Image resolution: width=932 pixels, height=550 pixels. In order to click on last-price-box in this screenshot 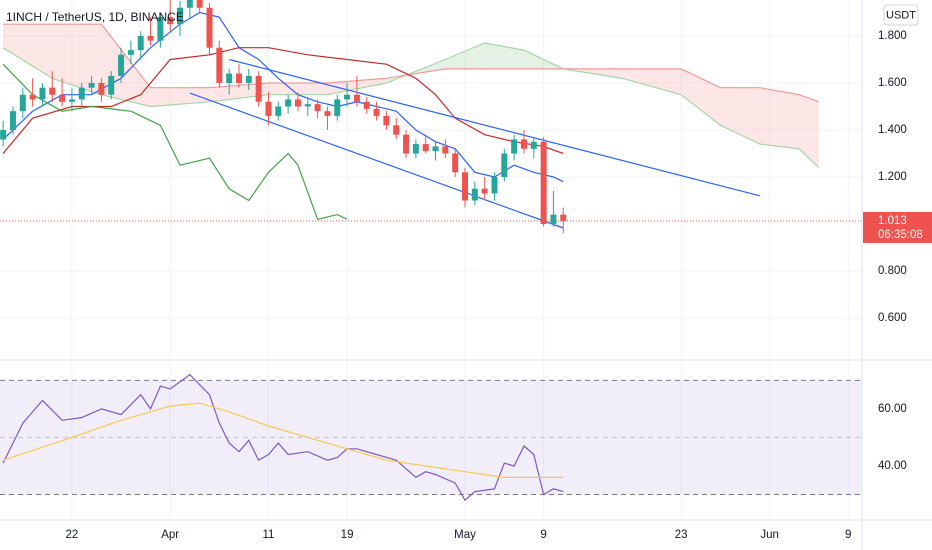, I will do `click(897, 227)`.